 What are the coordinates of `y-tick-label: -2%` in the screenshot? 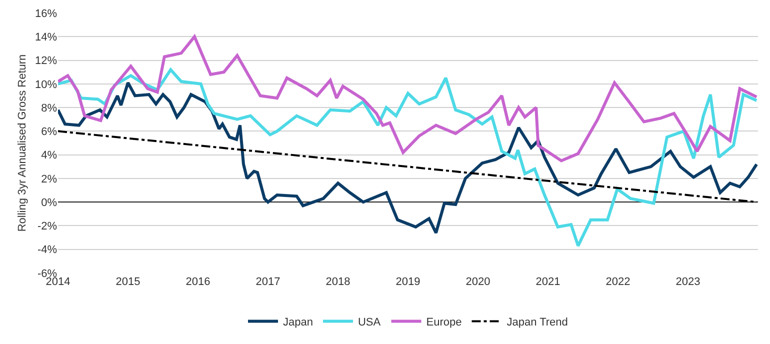 It's located at (47, 226).